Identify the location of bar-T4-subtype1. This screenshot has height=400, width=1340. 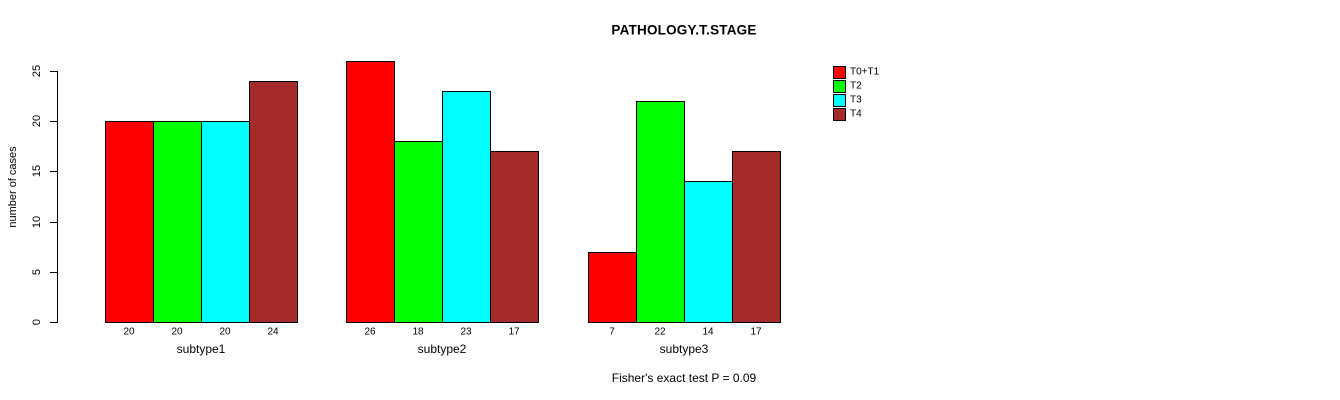
(273, 202).